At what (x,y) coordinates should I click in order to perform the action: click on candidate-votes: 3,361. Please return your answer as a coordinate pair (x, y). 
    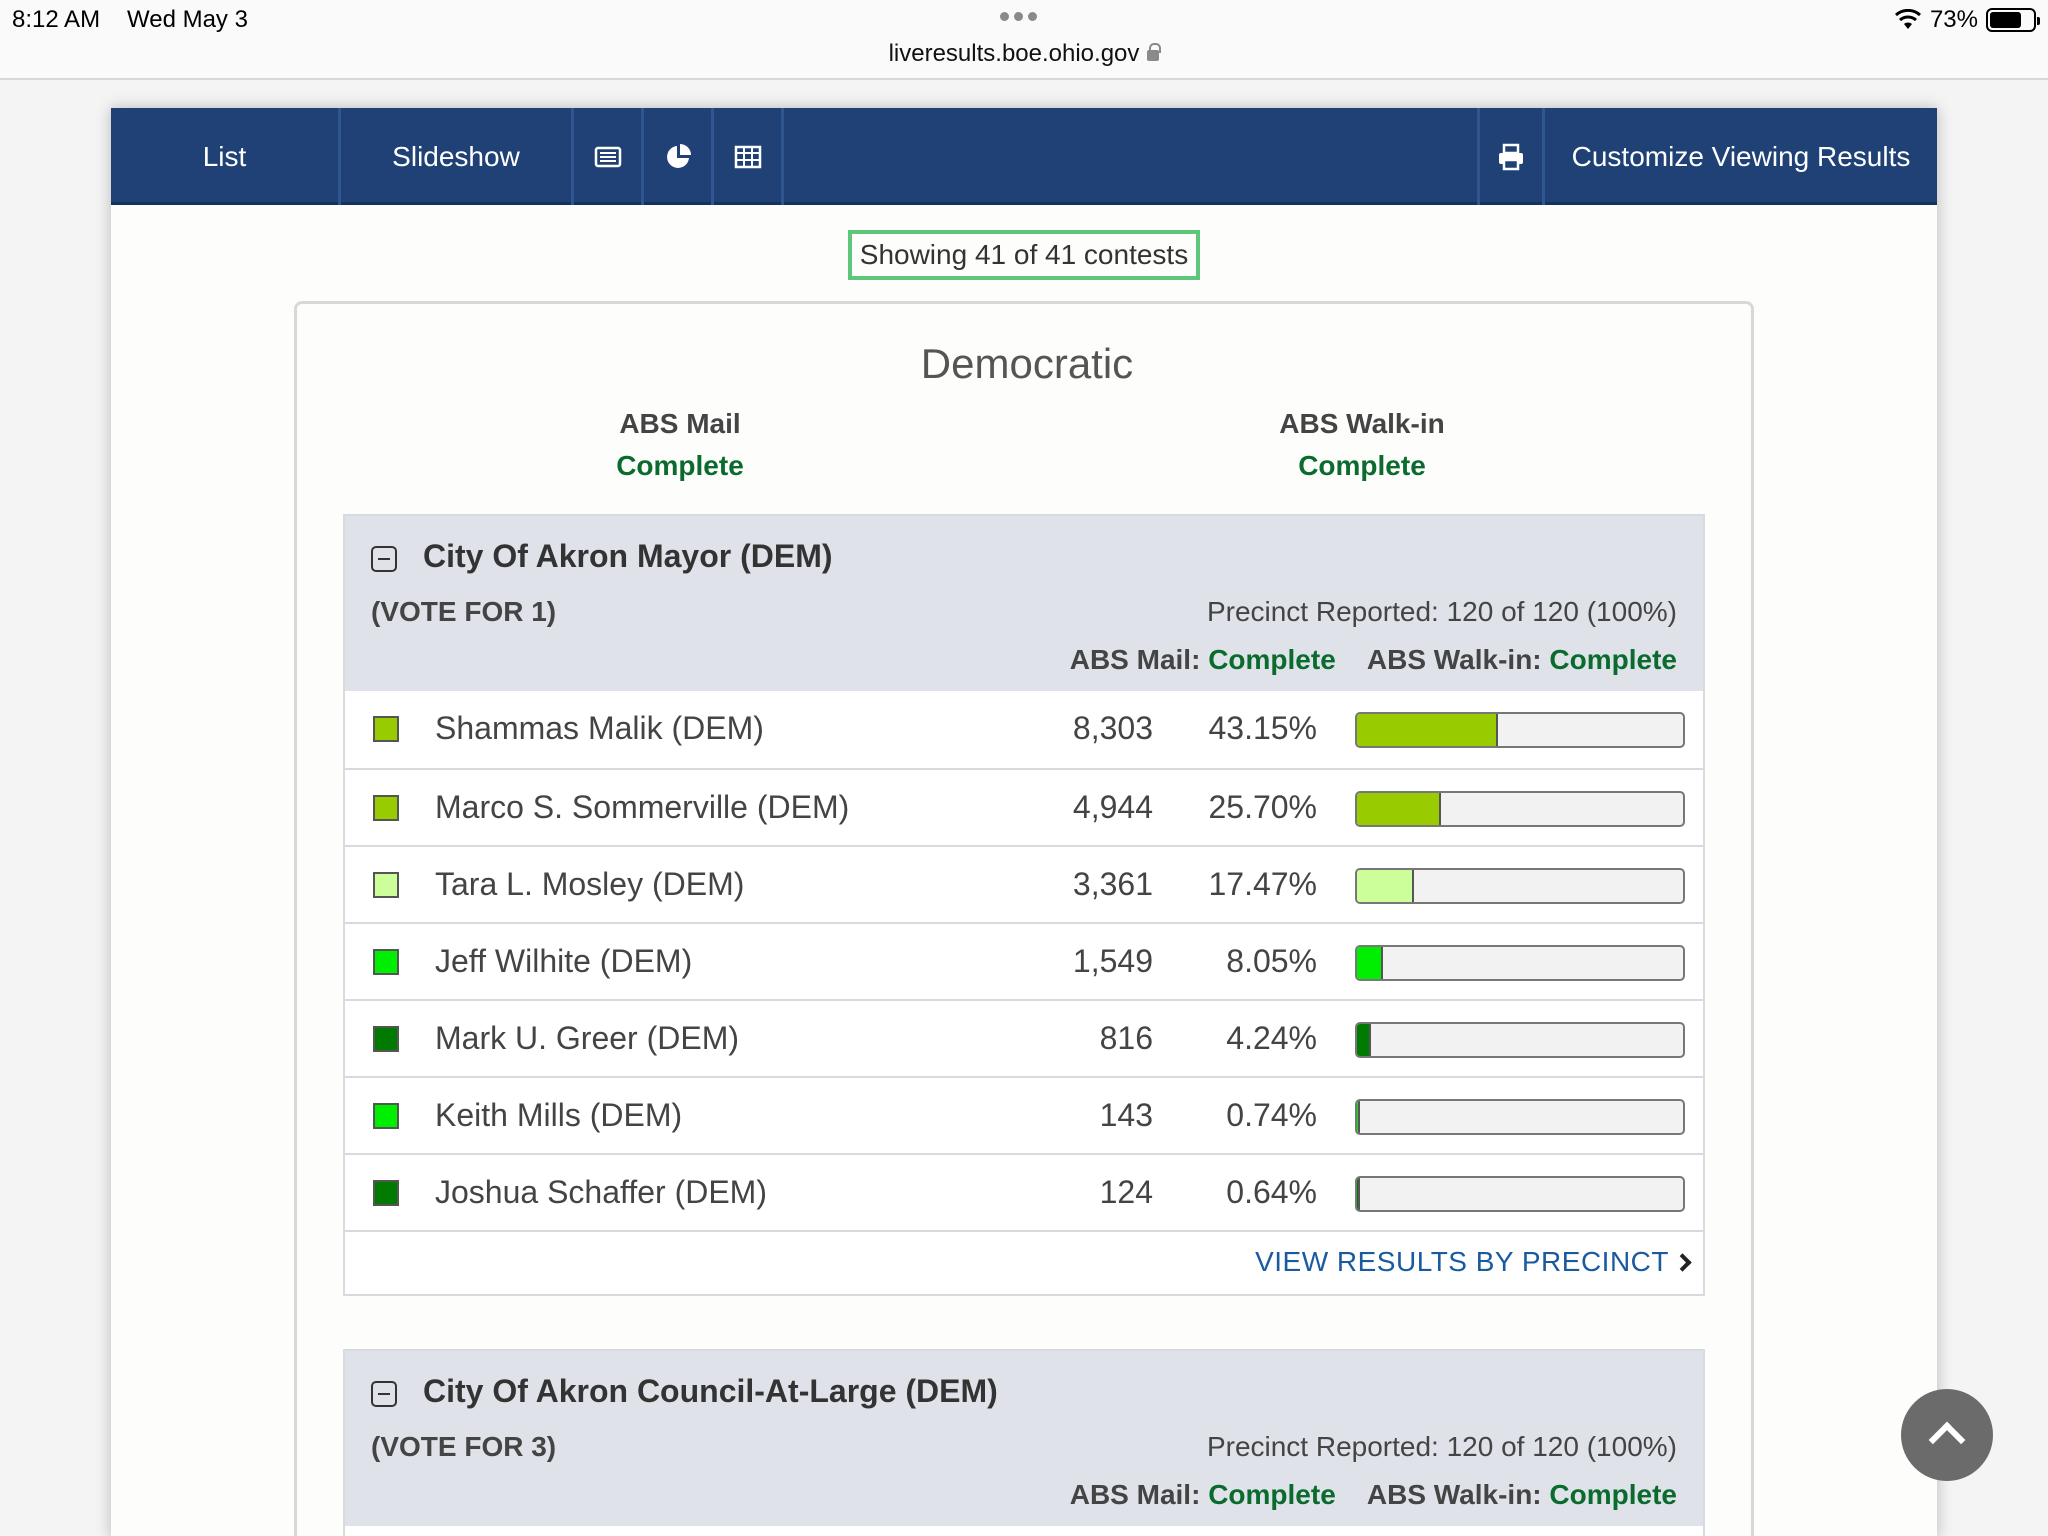
    Looking at the image, I should click on (1112, 884).